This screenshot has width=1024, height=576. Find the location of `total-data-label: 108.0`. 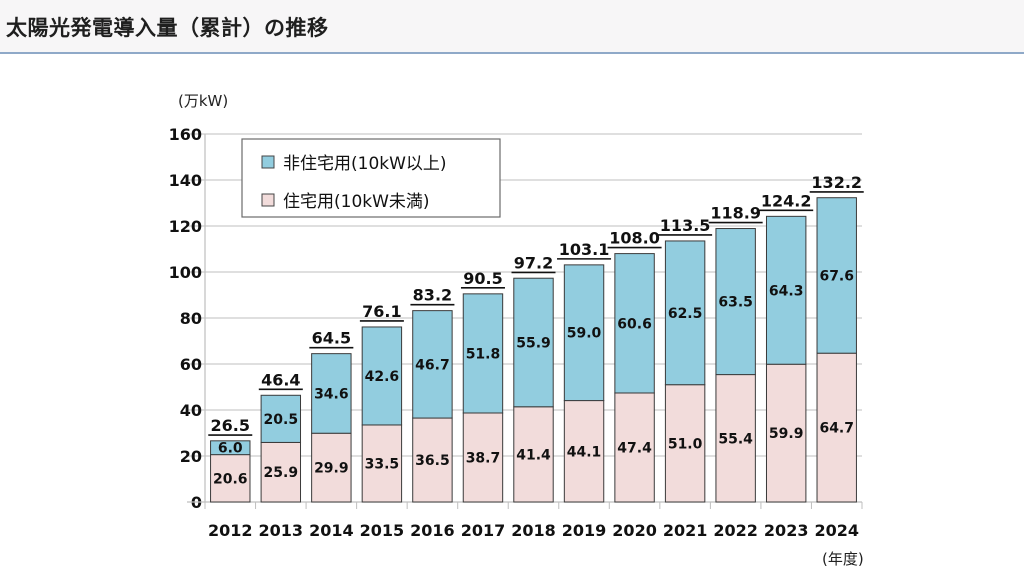

total-data-label: 108.0 is located at coordinates (634, 238).